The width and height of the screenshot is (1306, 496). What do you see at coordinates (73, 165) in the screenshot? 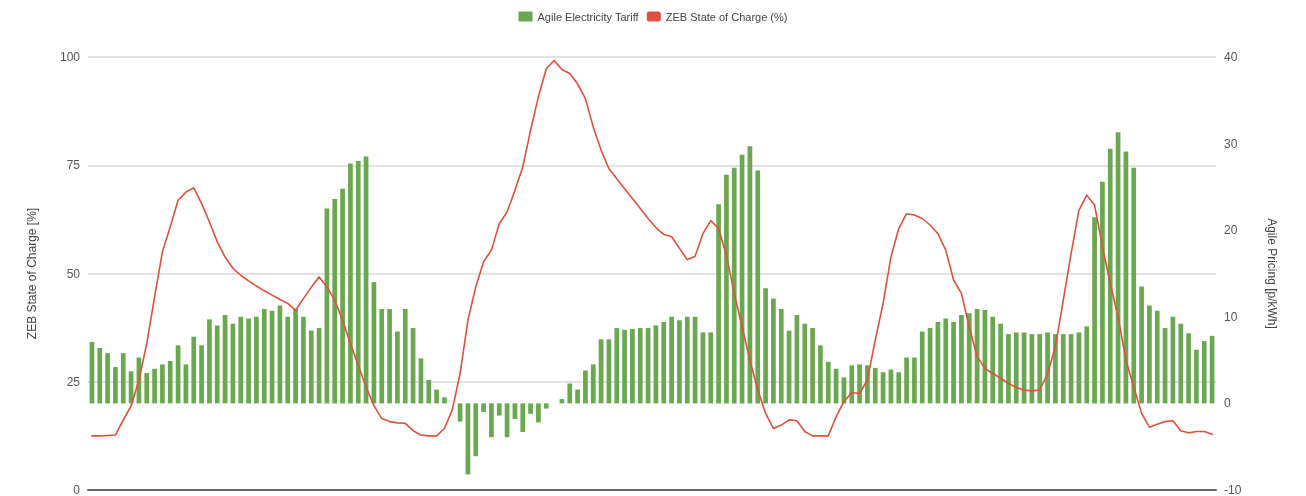
I see `y-tick-label: 75` at bounding box center [73, 165].